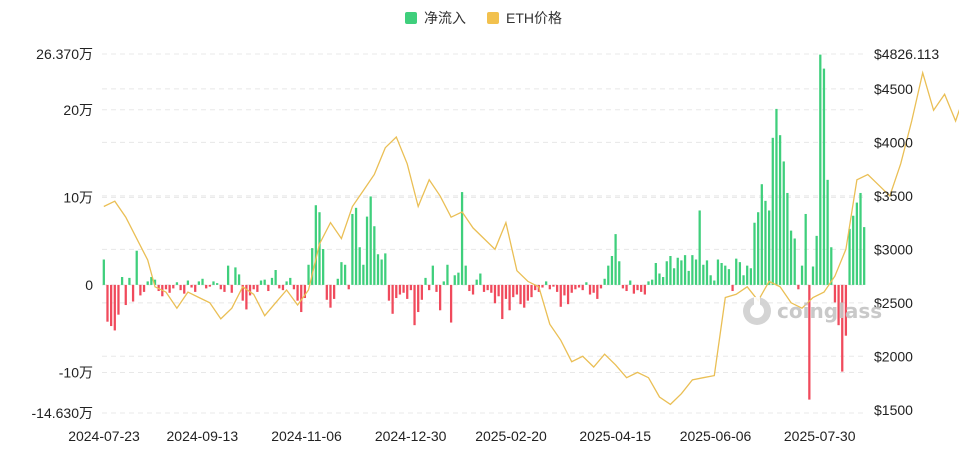 Image resolution: width=959 pixels, height=455 pixels. What do you see at coordinates (76, 372) in the screenshot?
I see `left-axis-tick-label: -10万` at bounding box center [76, 372].